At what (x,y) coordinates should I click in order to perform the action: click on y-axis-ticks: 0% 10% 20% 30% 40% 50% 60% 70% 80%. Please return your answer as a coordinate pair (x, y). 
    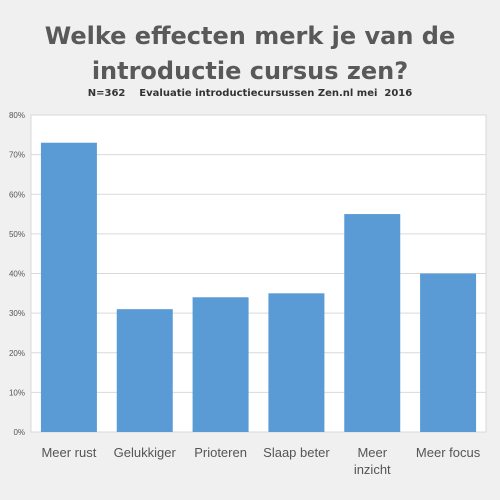
    Looking at the image, I should click on (17, 274).